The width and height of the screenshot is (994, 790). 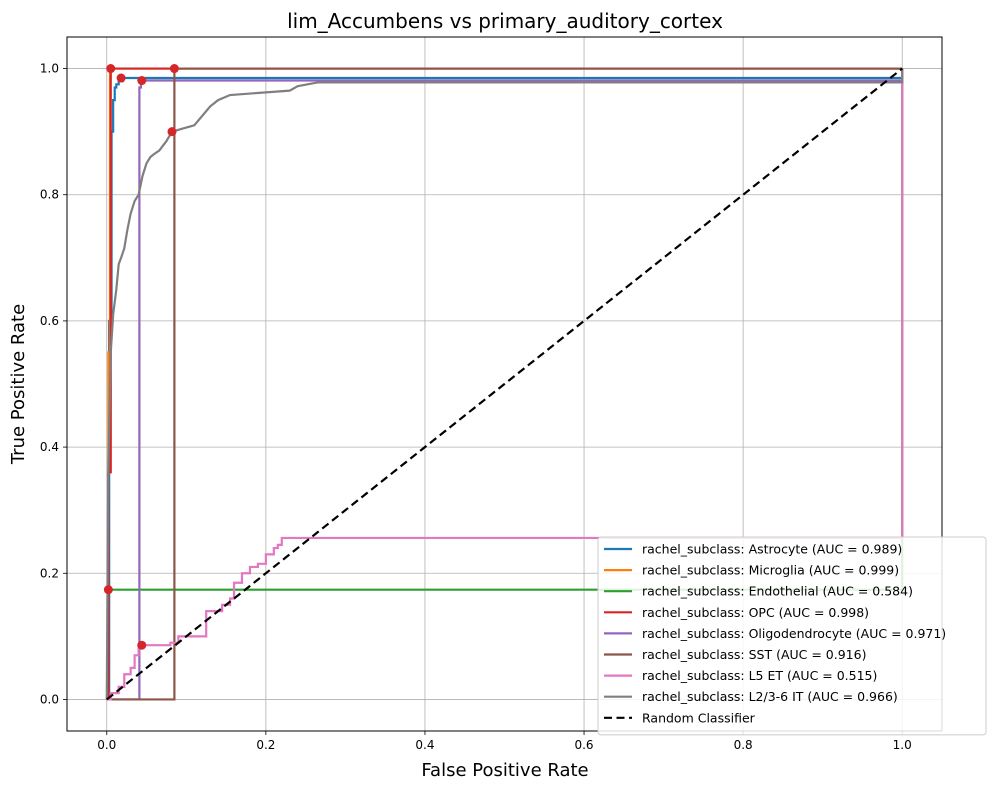 What do you see at coordinates (265, 745) in the screenshot?
I see `x-tick-label: 0.2` at bounding box center [265, 745].